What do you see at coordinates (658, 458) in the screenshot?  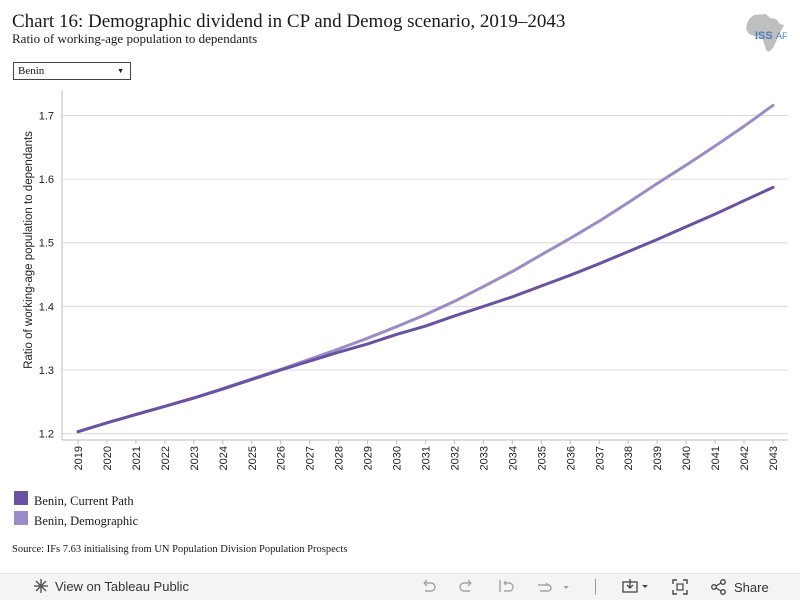 I see `x-tick-label: 2039` at bounding box center [658, 458].